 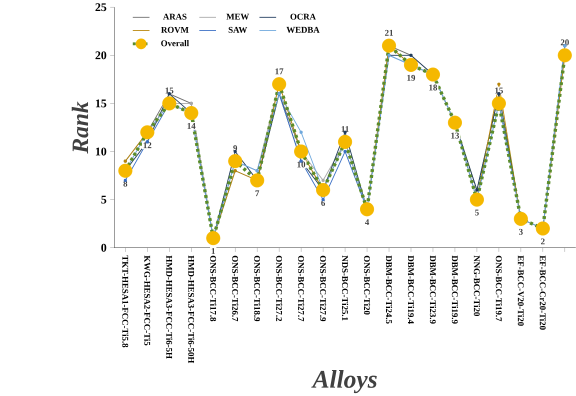 What do you see at coordinates (345, 287) in the screenshot?
I see `x-tick-label: NDS-BCC-Ti25.1` at bounding box center [345, 287].